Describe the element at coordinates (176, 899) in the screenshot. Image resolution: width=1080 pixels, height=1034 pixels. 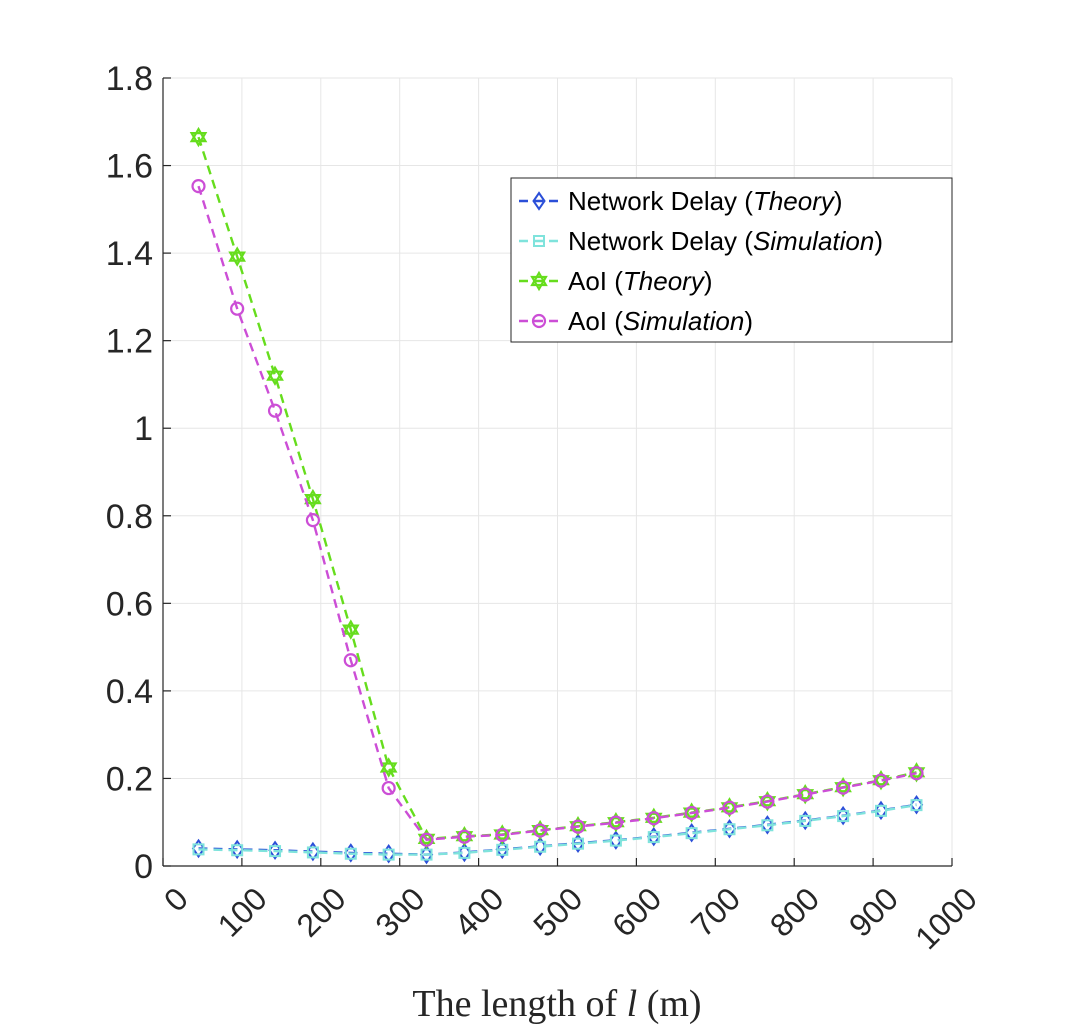
I see `x-tick-label: 0` at that location.